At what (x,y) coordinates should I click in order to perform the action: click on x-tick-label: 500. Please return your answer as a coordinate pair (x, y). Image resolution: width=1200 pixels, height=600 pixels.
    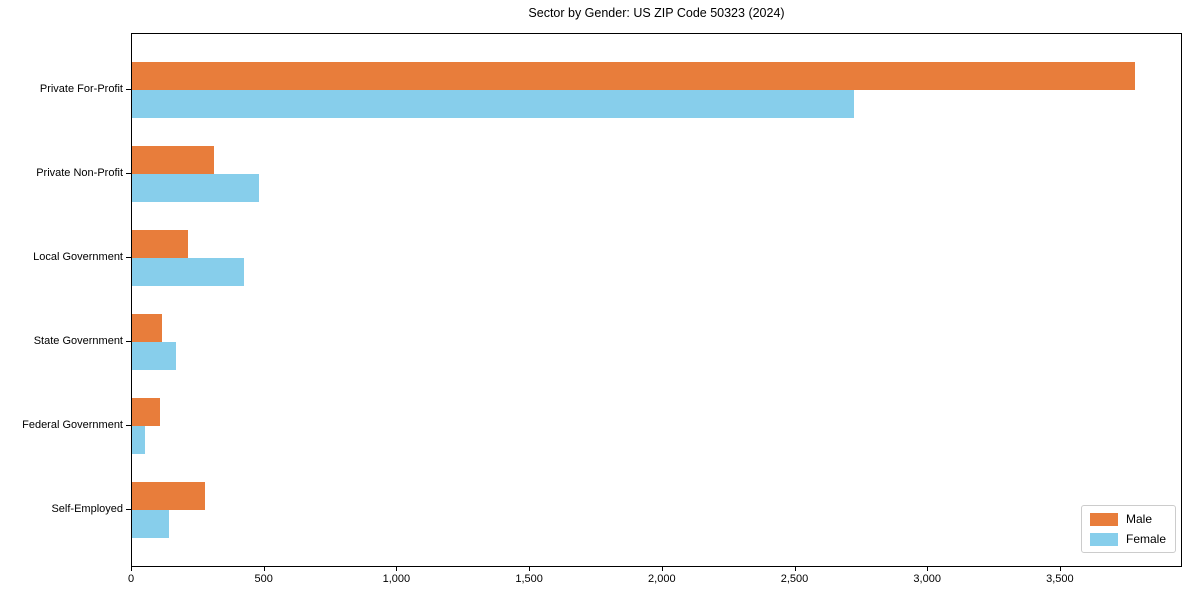
    Looking at the image, I should click on (263, 579).